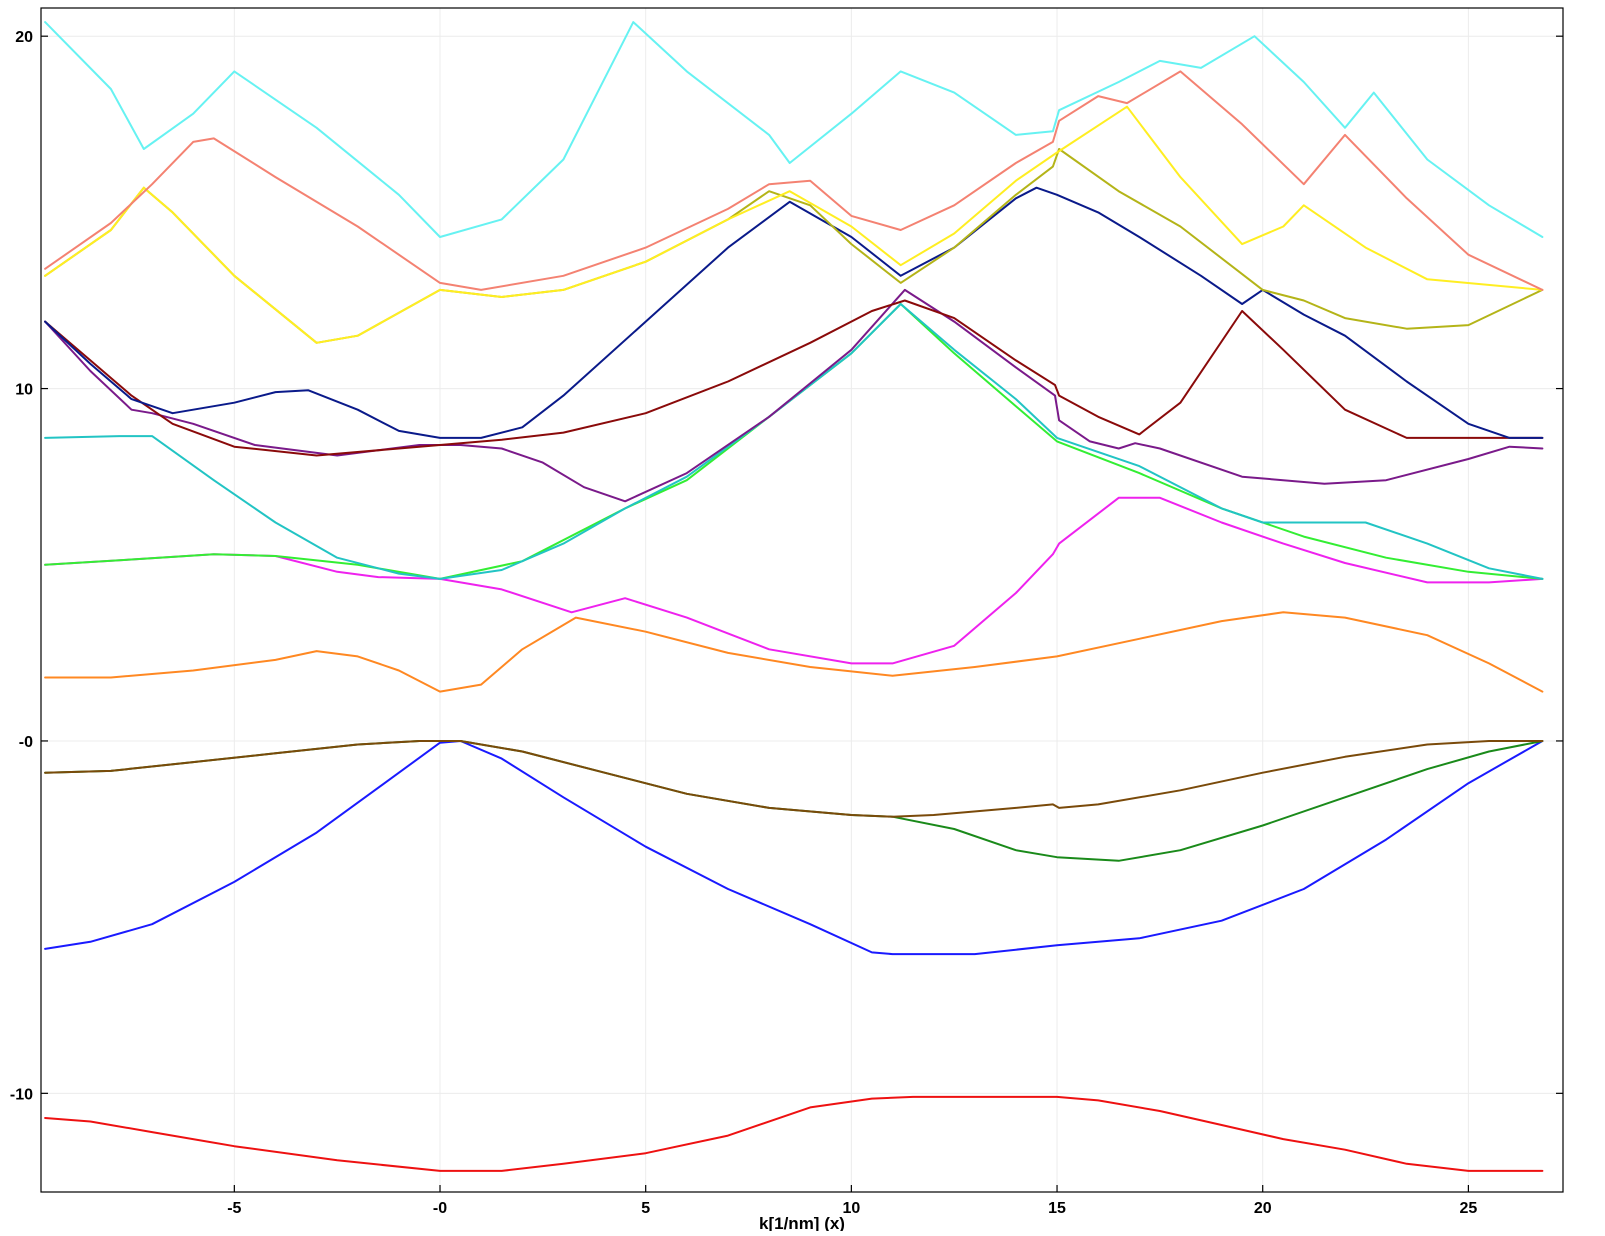 This screenshot has height=1236, width=1605. What do you see at coordinates (21, 1094) in the screenshot?
I see `y-tick-label: -10` at bounding box center [21, 1094].